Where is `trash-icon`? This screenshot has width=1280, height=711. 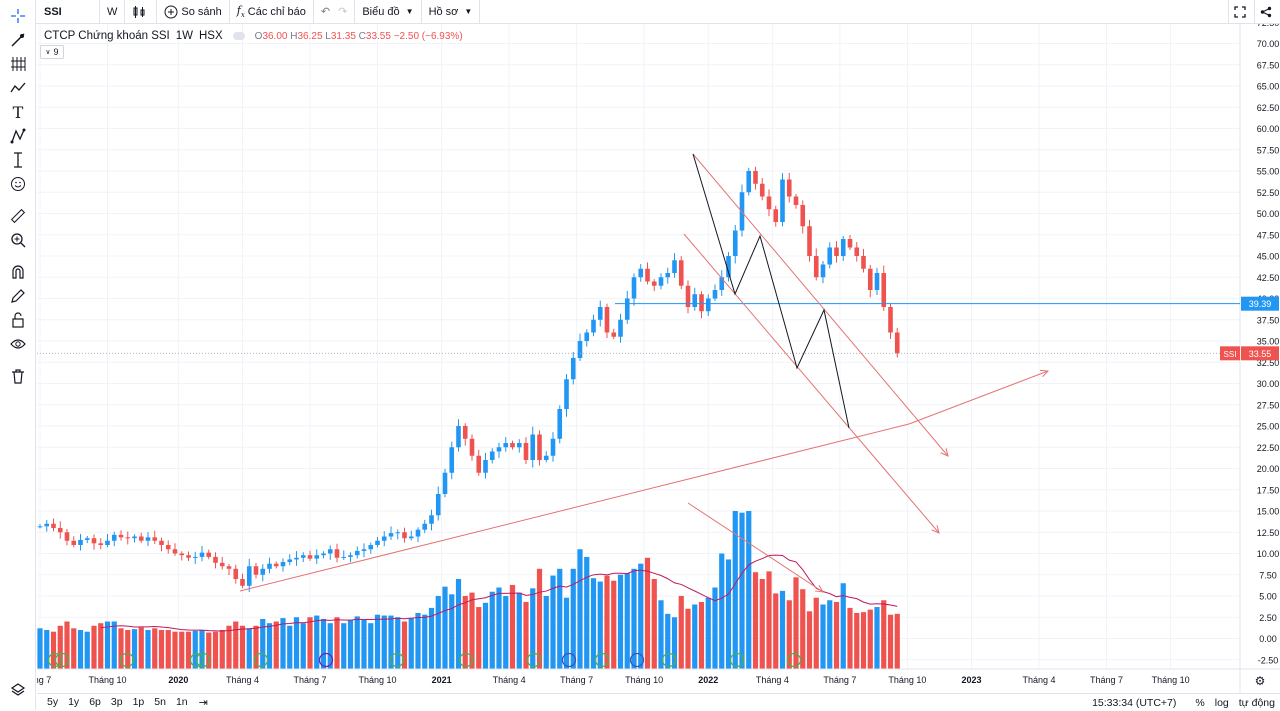
trash-icon is located at coordinates (18, 376).